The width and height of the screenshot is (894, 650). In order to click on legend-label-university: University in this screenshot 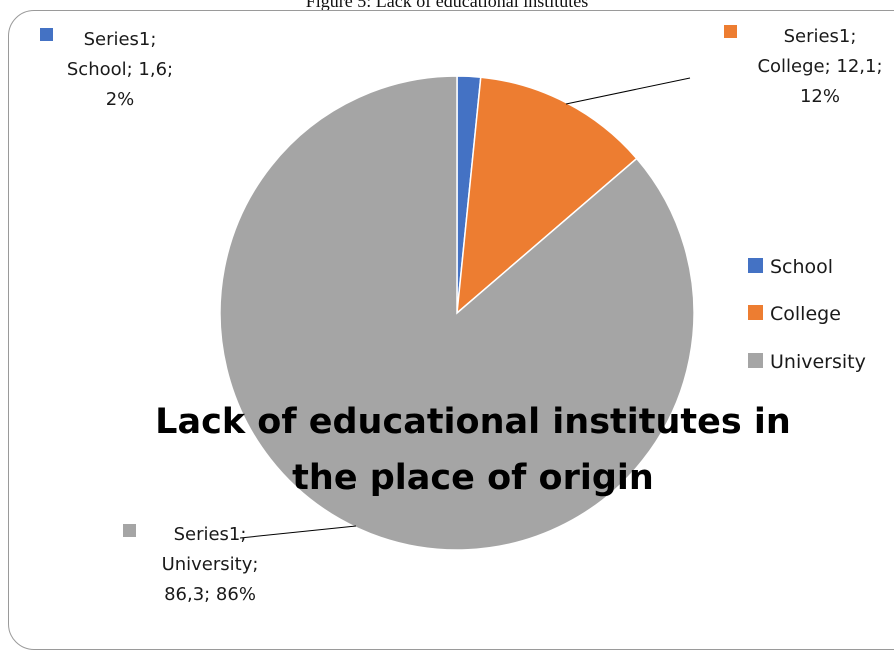, I will do `click(818, 362)`.